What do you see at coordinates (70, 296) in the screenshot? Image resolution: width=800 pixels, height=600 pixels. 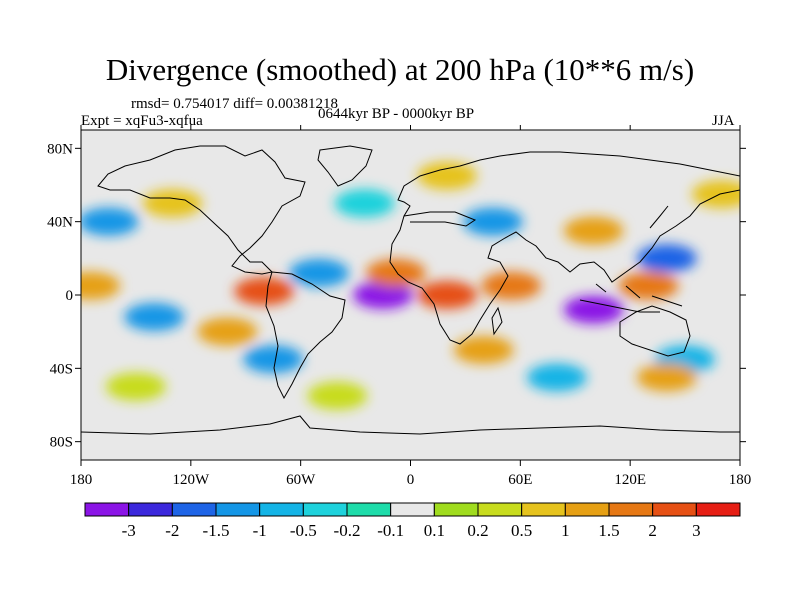 I see `lat-tick-label-2: 0` at bounding box center [70, 296].